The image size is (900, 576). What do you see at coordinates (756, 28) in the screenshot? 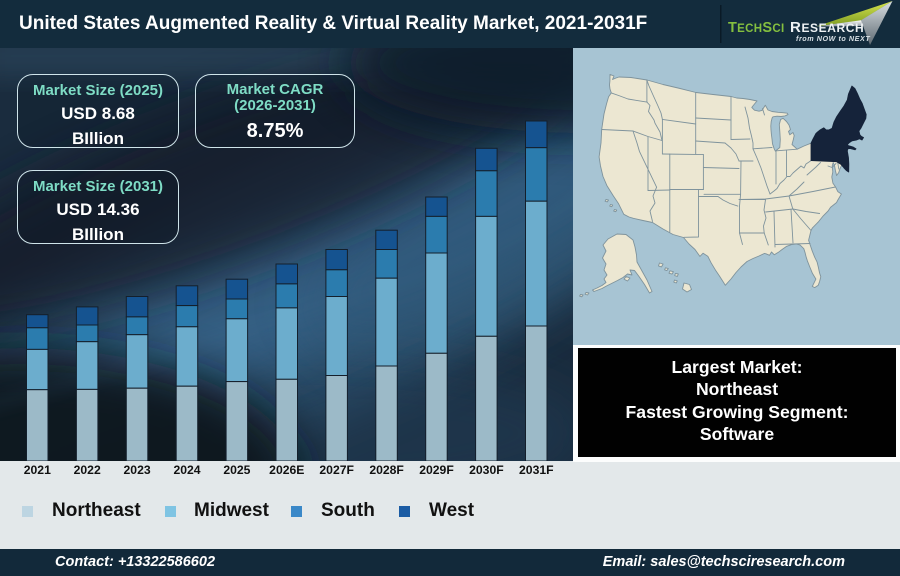
I see `svg-text: TECHSCI` at bounding box center [756, 28].